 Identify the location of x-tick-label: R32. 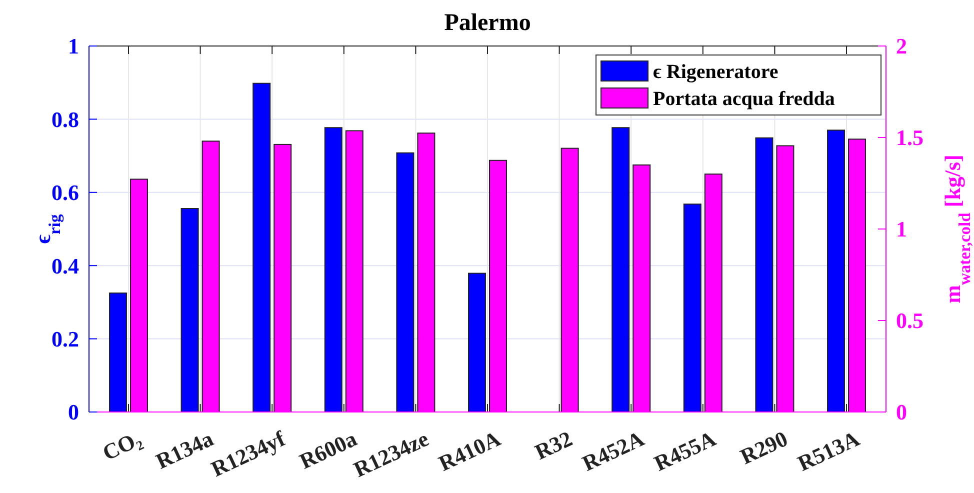
(553, 445).